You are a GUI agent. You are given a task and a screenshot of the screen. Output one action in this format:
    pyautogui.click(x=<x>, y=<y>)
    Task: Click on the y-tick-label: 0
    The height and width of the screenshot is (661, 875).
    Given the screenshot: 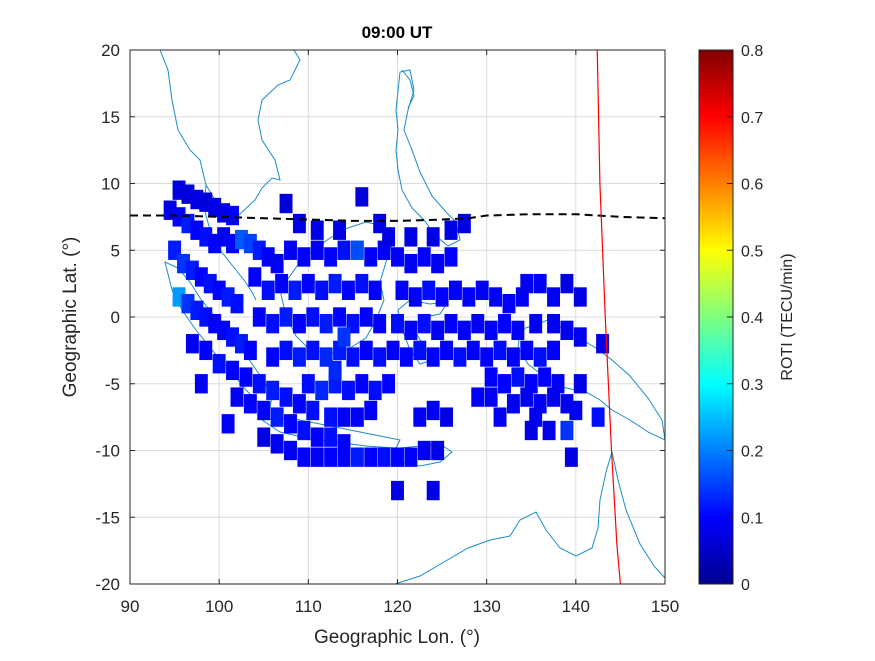 What is the action you would take?
    pyautogui.click(x=115, y=317)
    